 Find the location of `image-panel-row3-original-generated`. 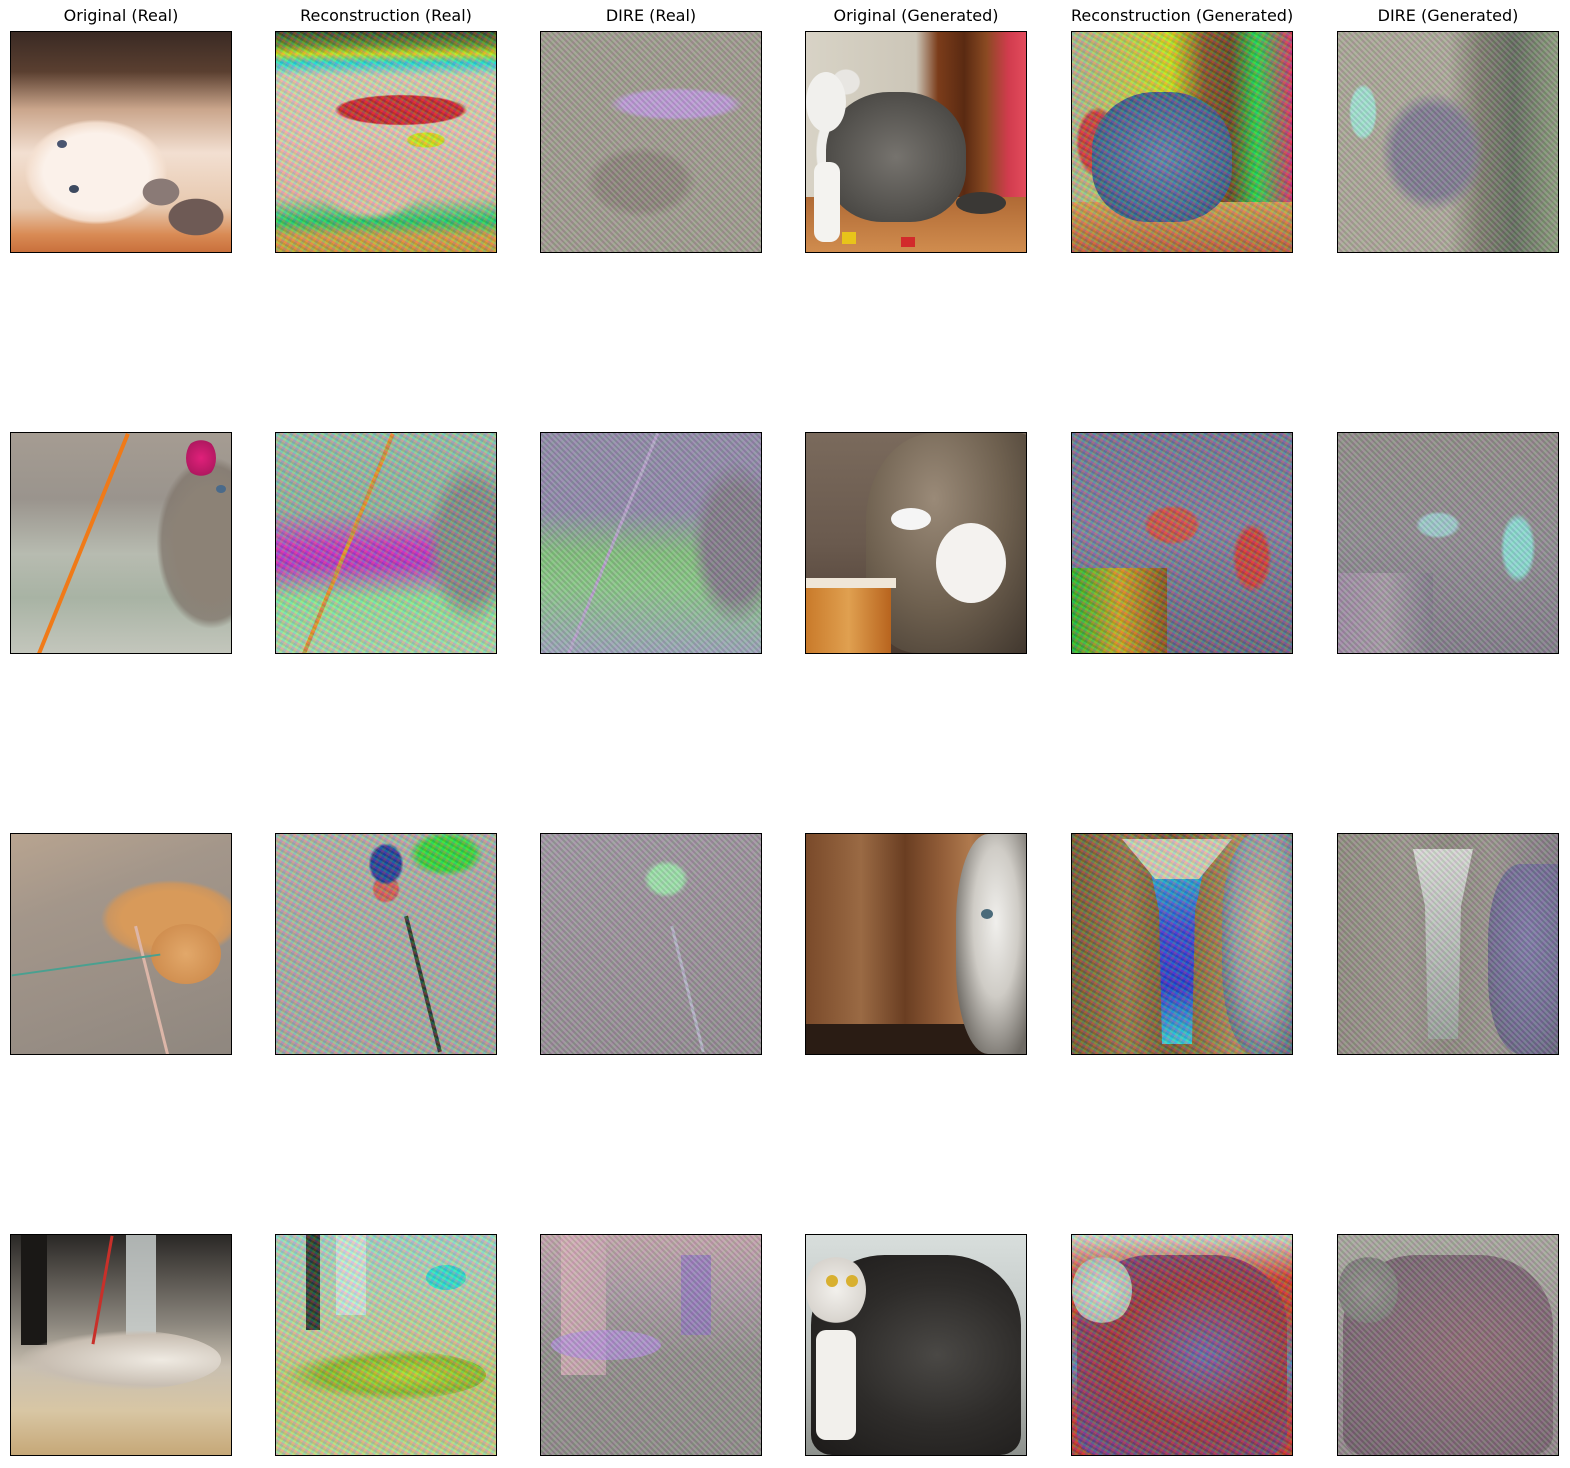

image-panel-row3-original-generated is located at coordinates (916, 944).